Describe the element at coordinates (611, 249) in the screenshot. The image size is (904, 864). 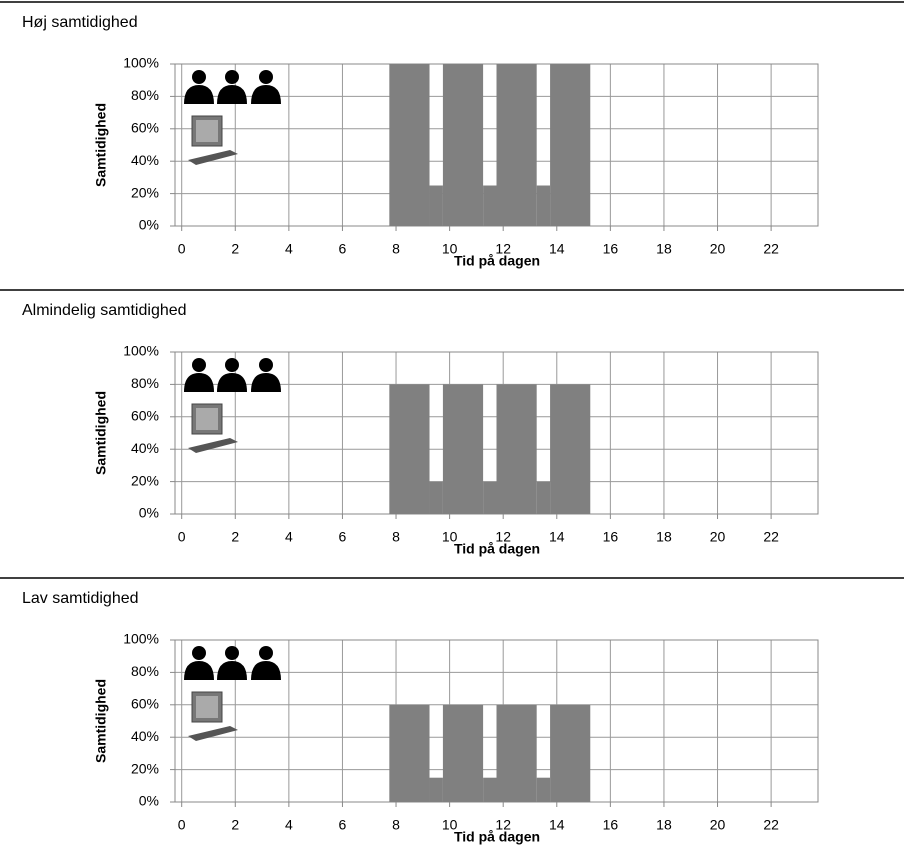
I see `x-tick-label: 16` at that location.